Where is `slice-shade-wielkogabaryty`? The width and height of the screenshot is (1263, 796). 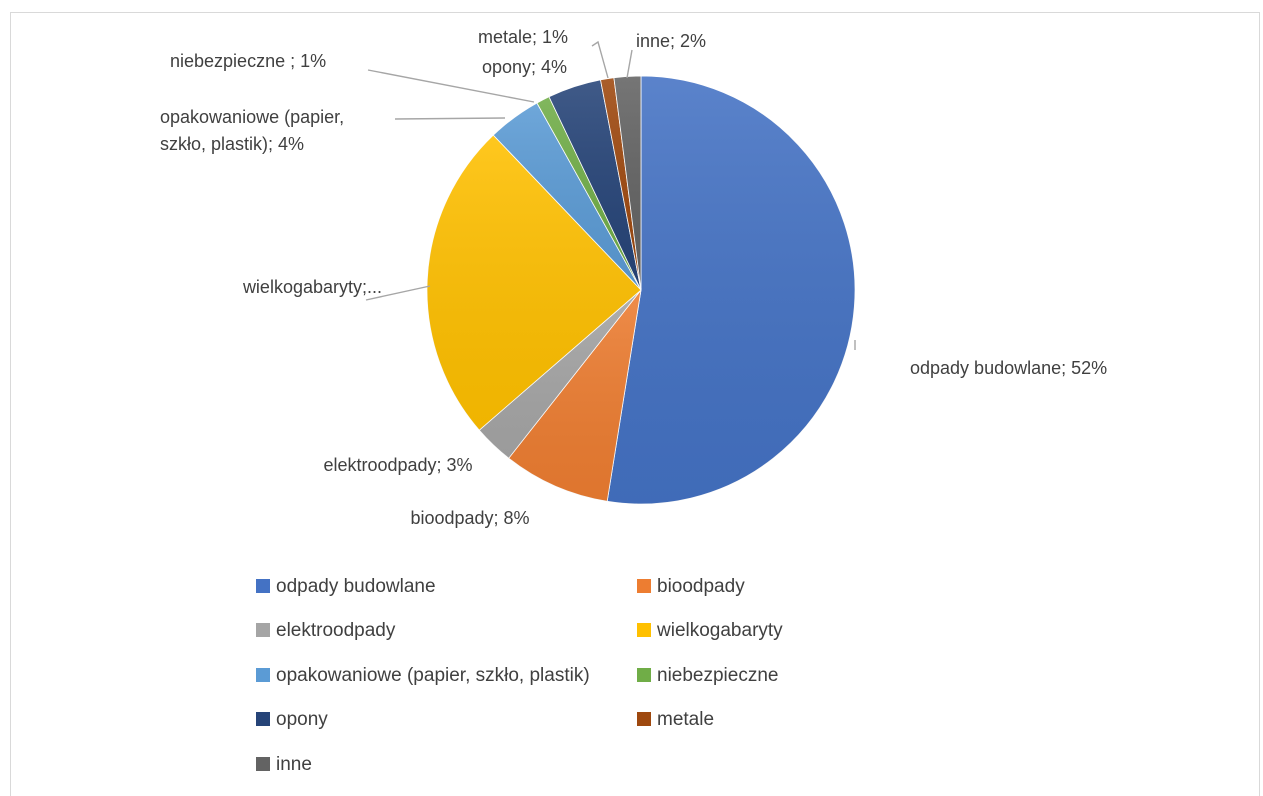 slice-shade-wielkogabaryty is located at coordinates (533, 283).